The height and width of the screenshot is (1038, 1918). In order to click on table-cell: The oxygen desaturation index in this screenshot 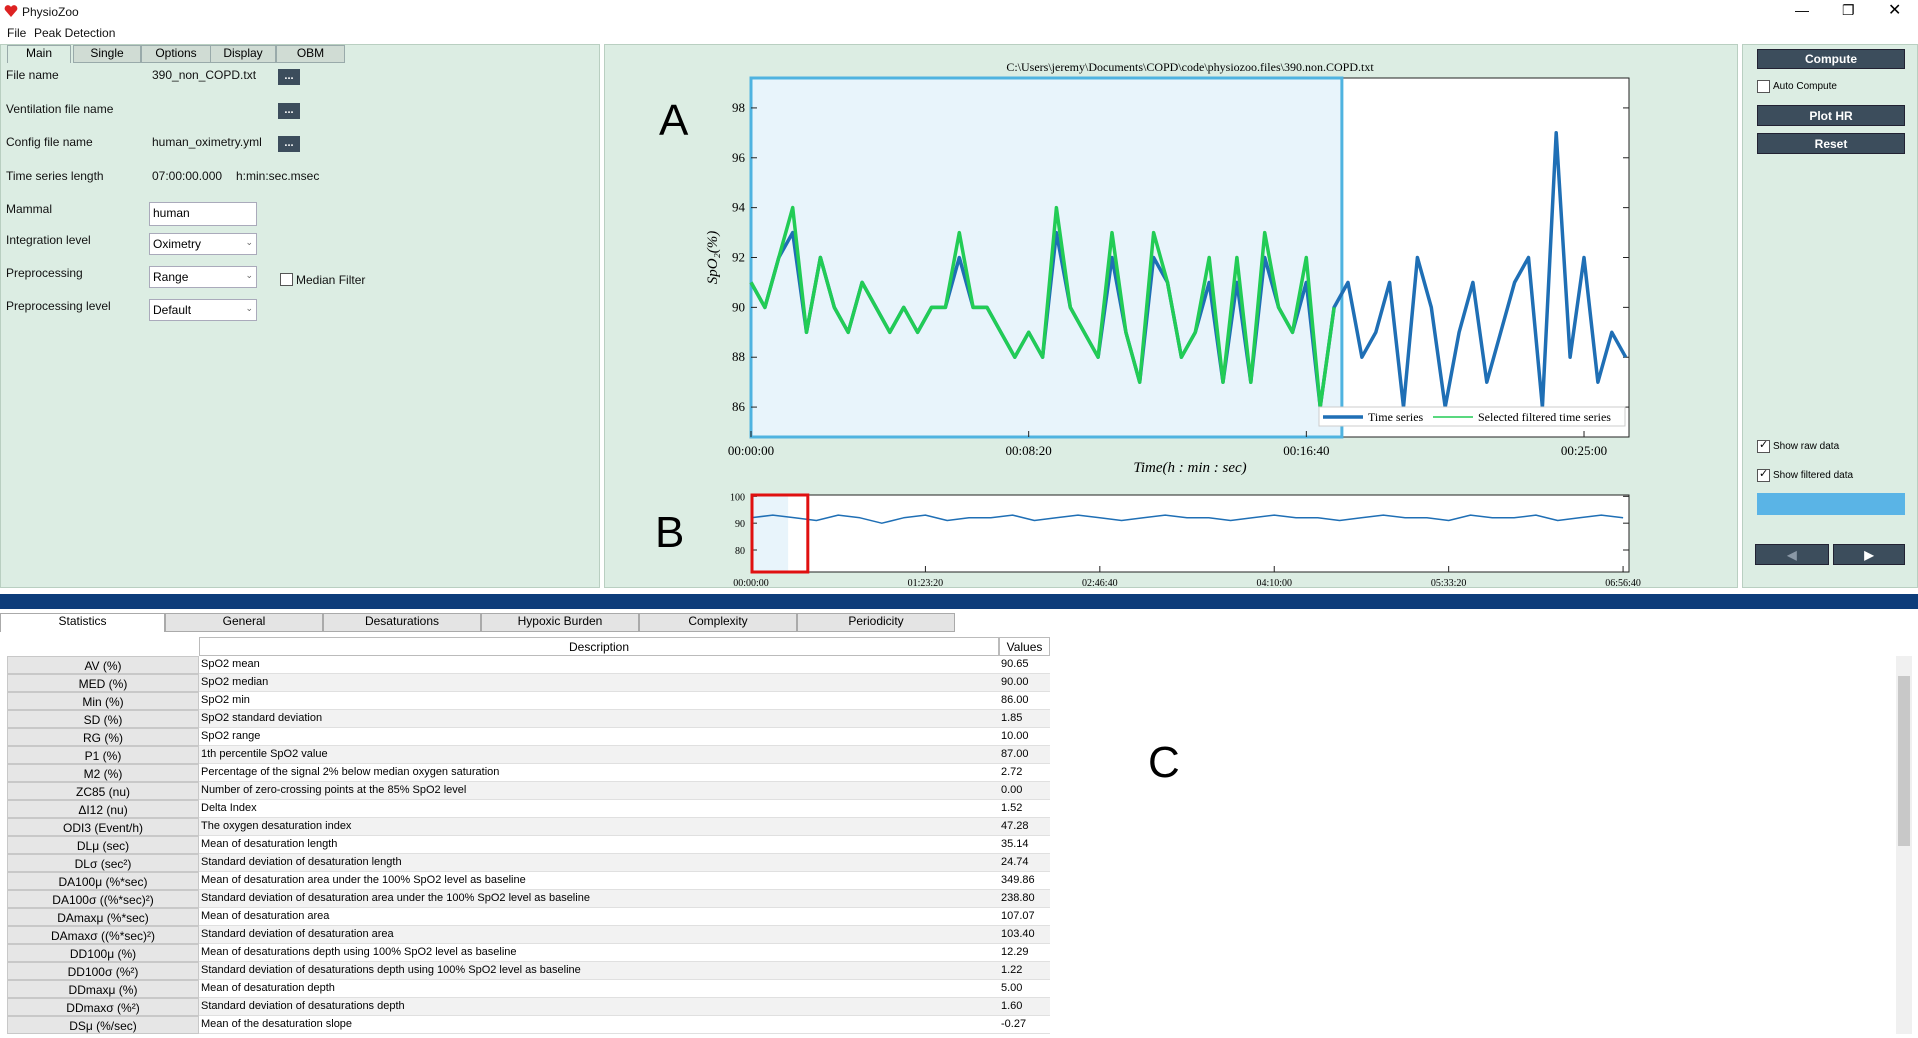, I will do `click(599, 827)`.